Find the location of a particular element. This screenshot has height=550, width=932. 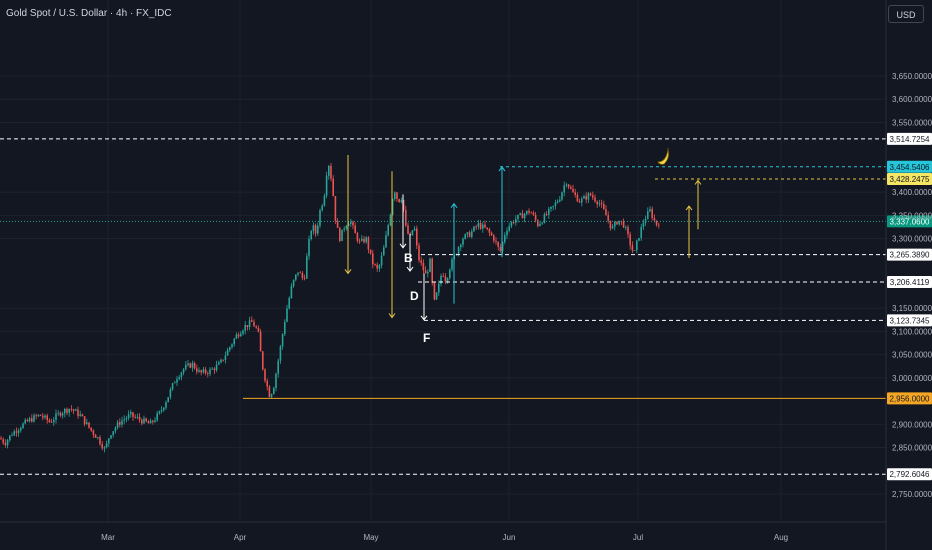

time-tick-label: Apr is located at coordinates (240, 537).